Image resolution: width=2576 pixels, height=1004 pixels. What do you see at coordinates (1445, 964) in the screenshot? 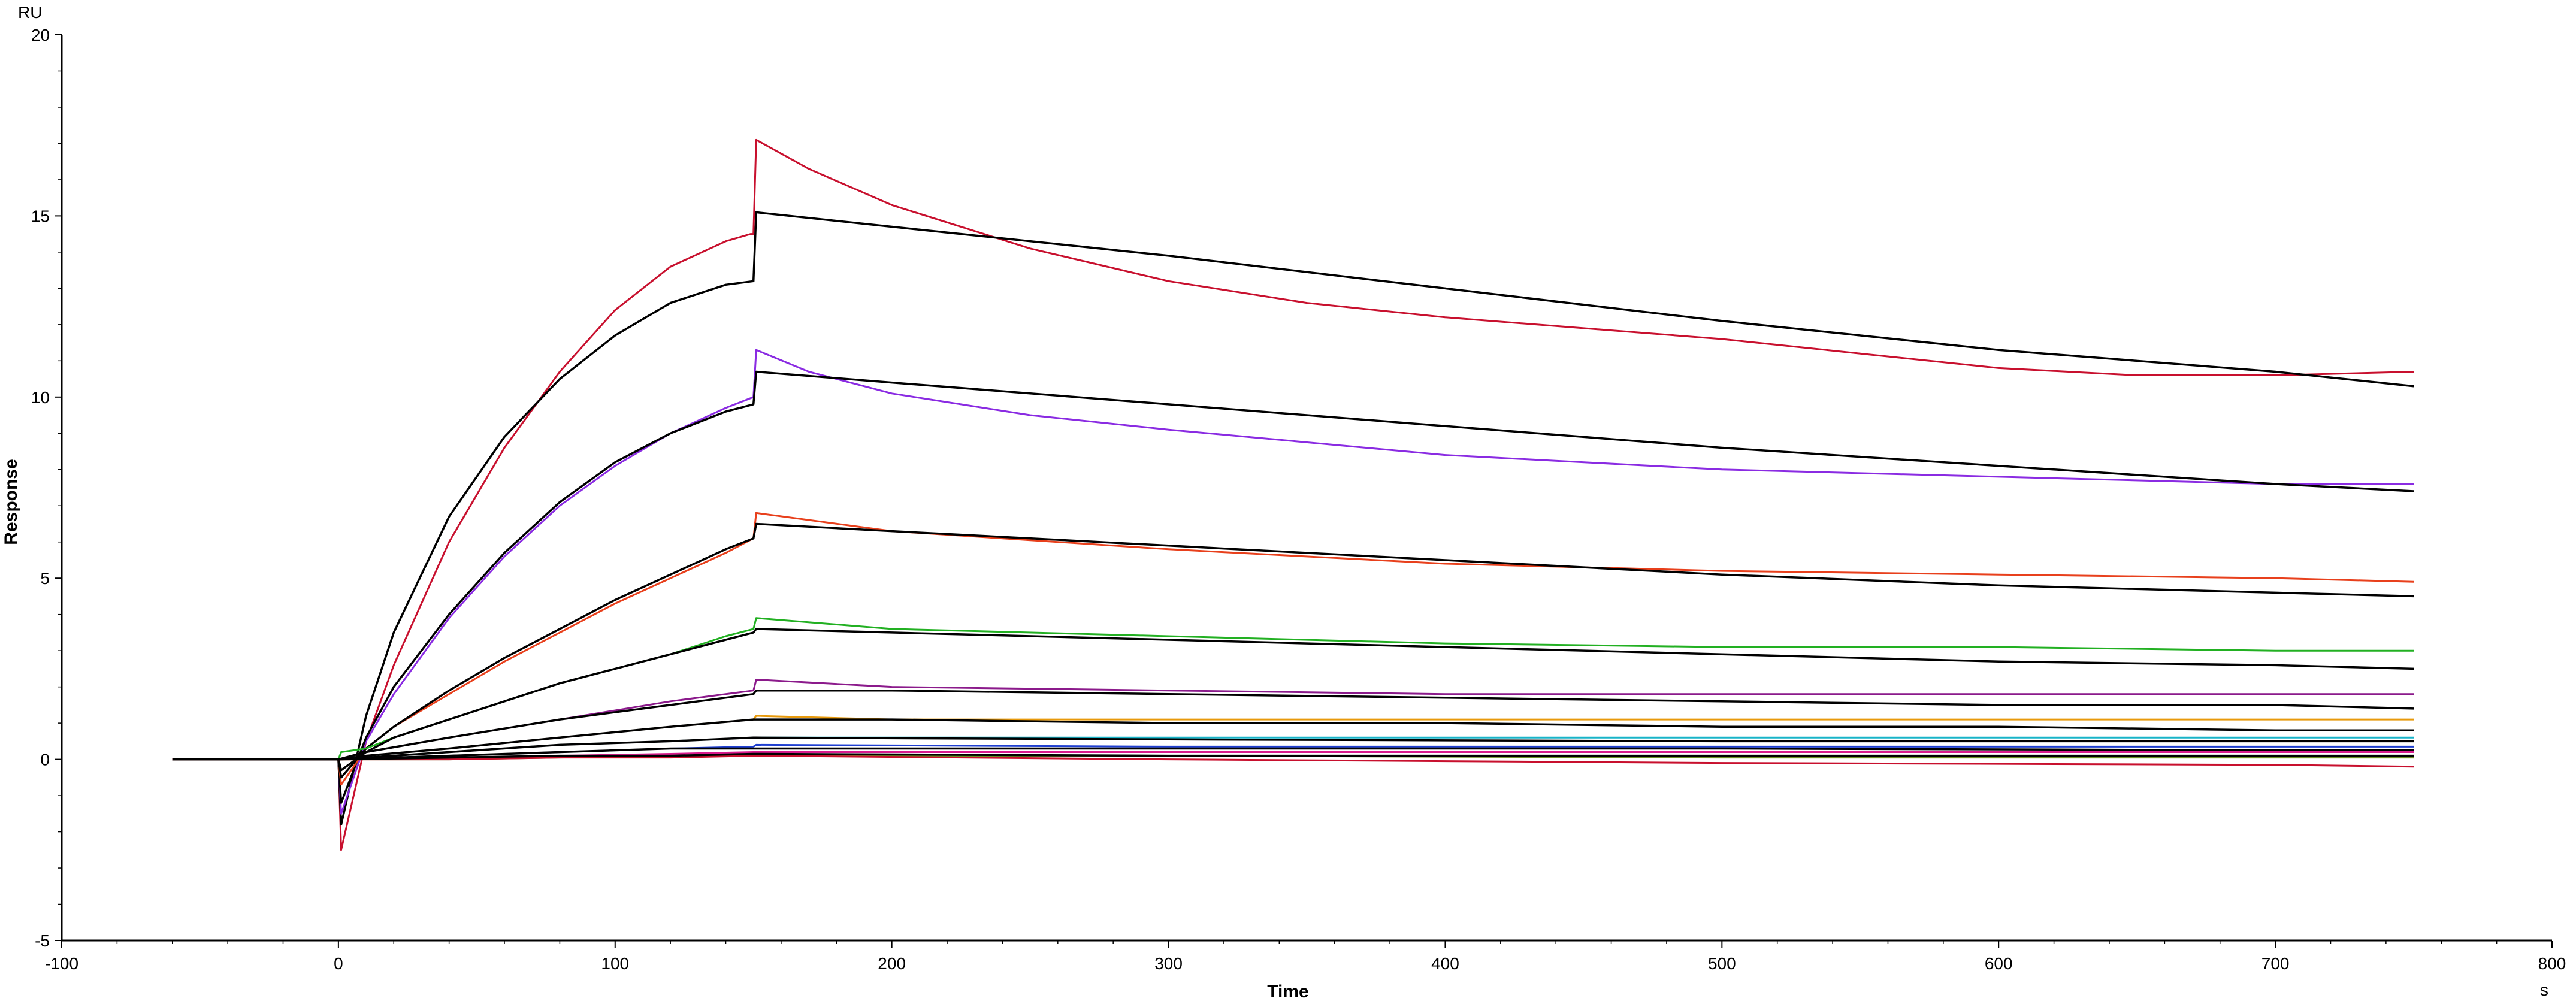
I see `x-tick-label: 400` at bounding box center [1445, 964].